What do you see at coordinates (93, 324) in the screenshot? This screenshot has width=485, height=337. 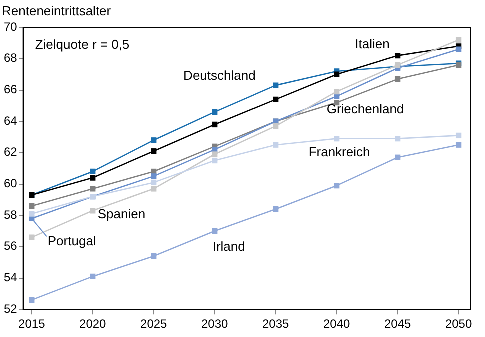 I see `x-tick-label: 2020` at bounding box center [93, 324].